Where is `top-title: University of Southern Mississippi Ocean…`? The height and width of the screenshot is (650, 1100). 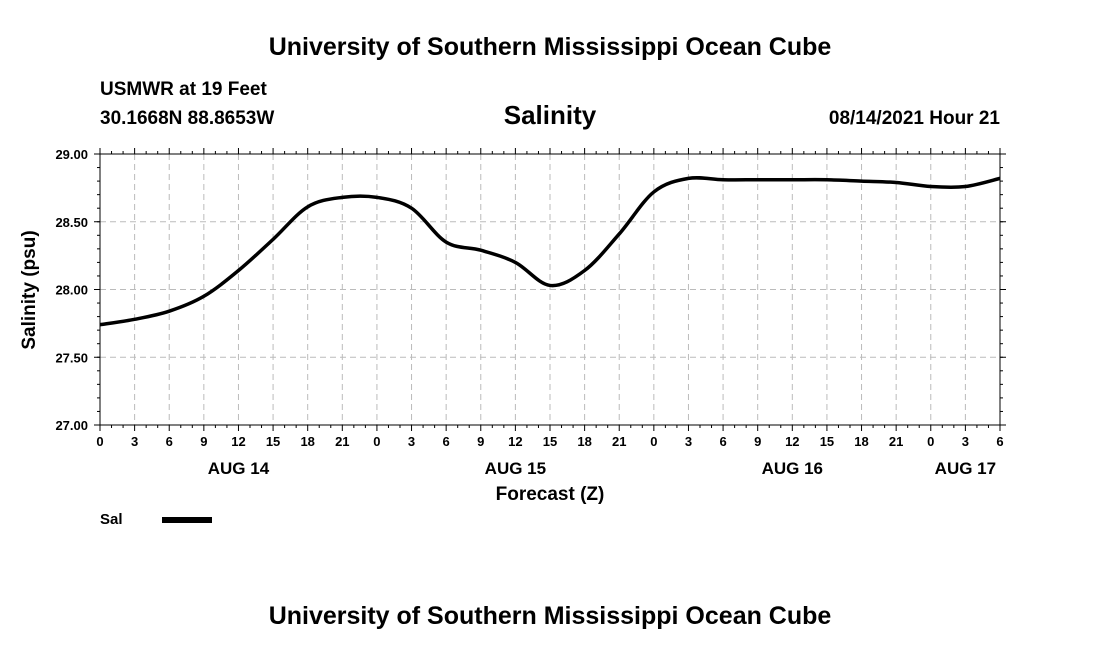
top-title: University of Southern Mississippi Ocean… is located at coordinates (550, 47).